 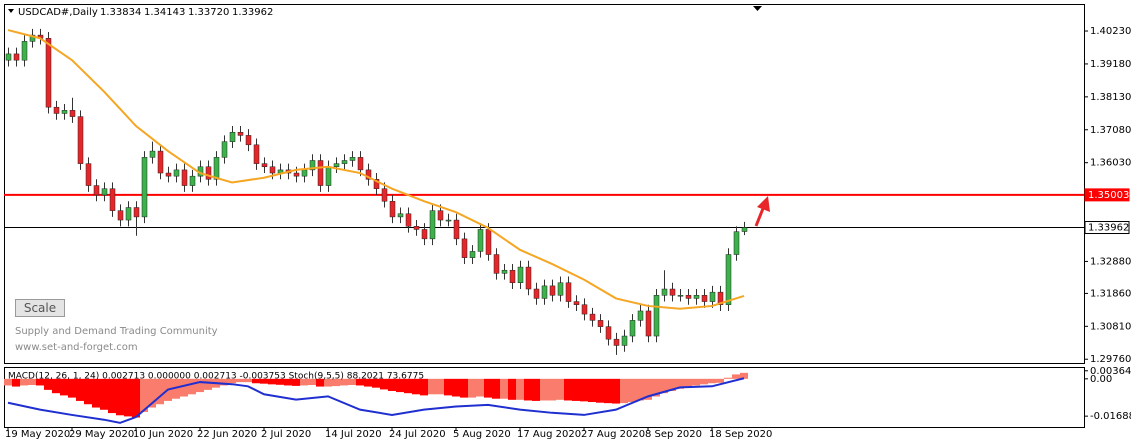 I want to click on price-level-box, so click(x=1107, y=228).